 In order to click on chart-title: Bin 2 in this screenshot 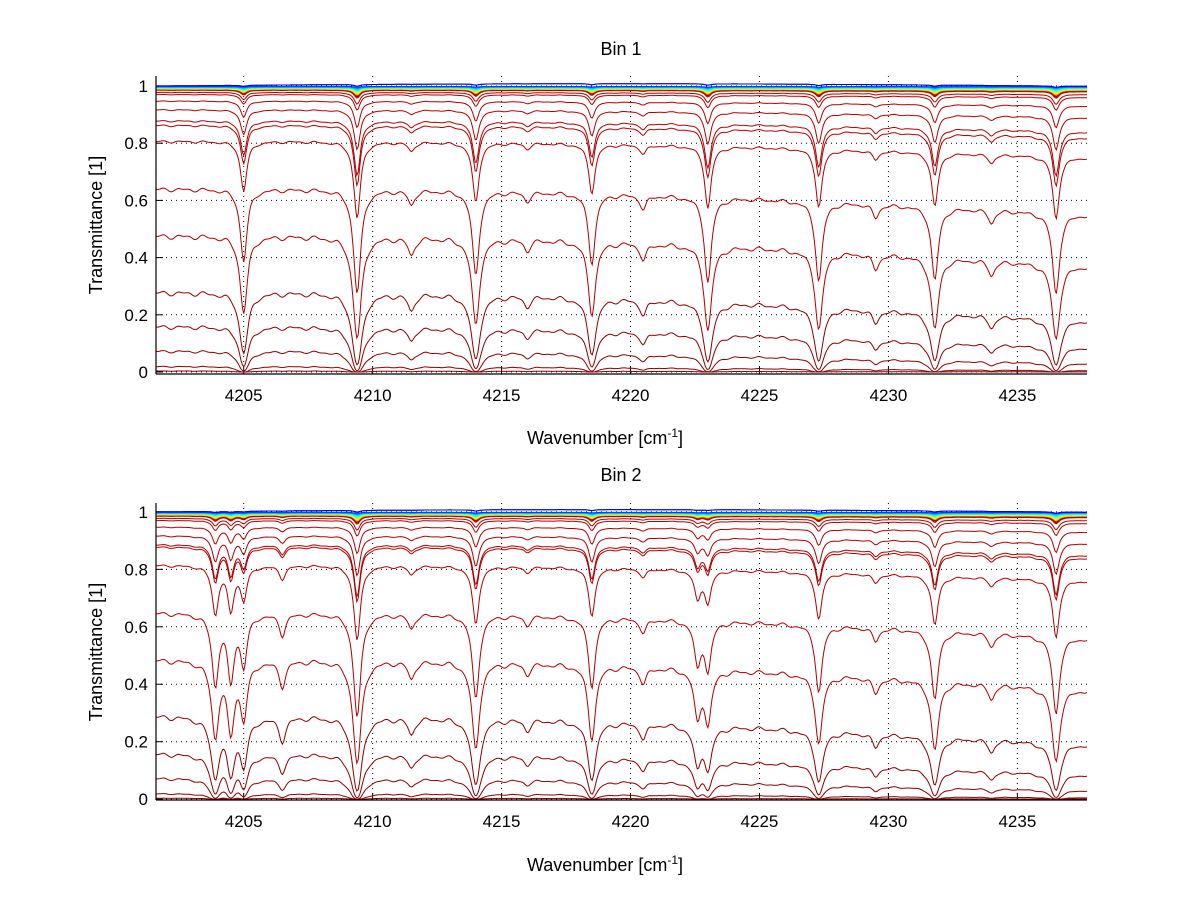, I will do `click(620, 475)`.